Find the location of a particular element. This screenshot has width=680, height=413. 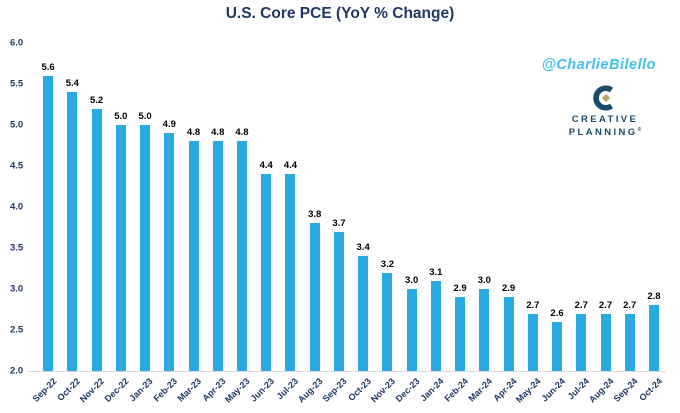

x-axis-tick-label: Sep-24 is located at coordinates (625, 390).